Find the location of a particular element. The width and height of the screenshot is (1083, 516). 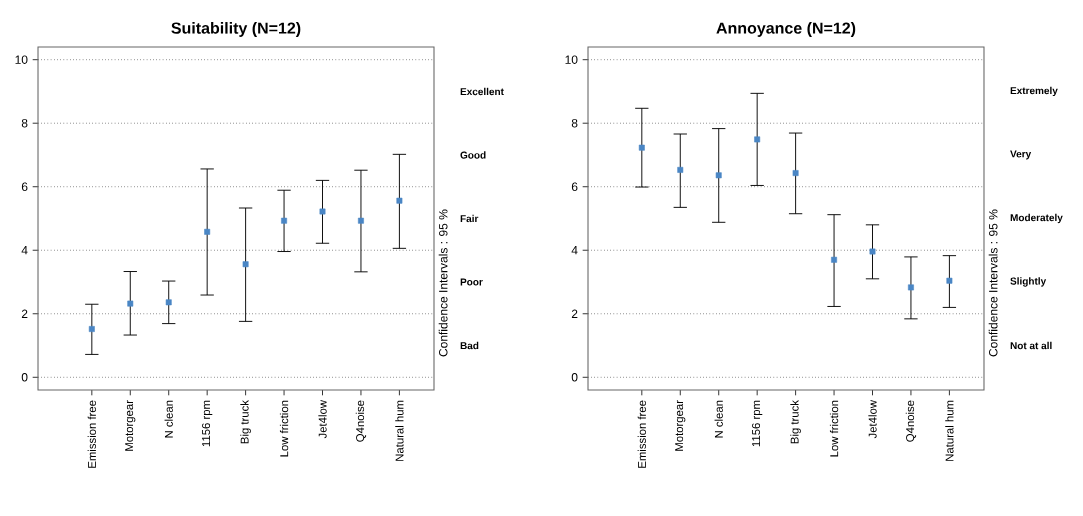

text: Good is located at coordinates (473, 155).